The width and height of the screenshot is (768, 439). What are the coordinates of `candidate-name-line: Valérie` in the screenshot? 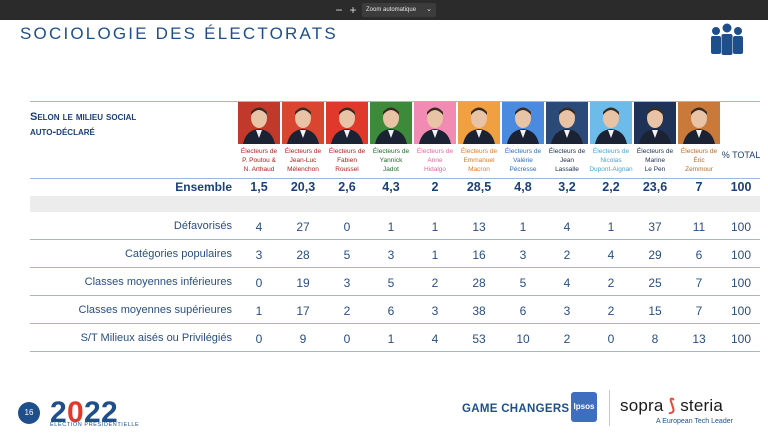 It's located at (523, 160).